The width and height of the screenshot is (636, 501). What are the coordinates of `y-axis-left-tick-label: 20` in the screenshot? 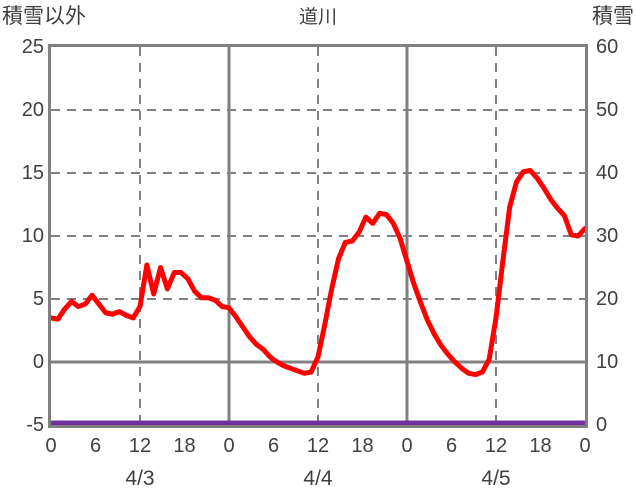 It's located at (32, 110).